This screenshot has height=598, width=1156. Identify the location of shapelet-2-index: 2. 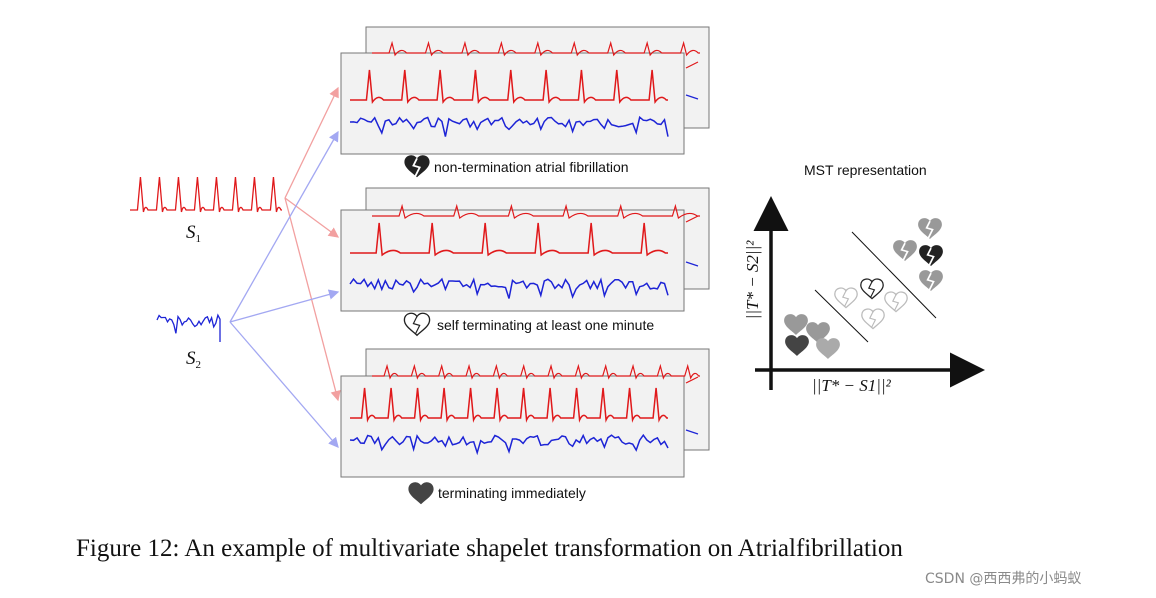
(198, 365).